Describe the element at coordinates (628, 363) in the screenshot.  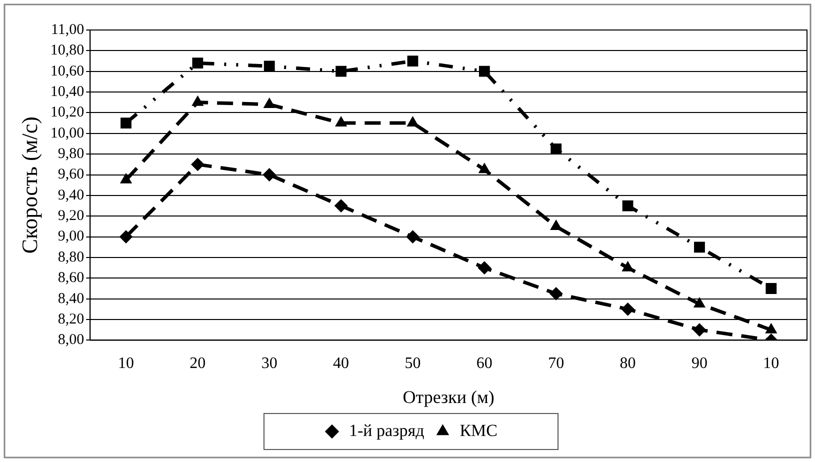
I see `x-tick-label: 80` at that location.